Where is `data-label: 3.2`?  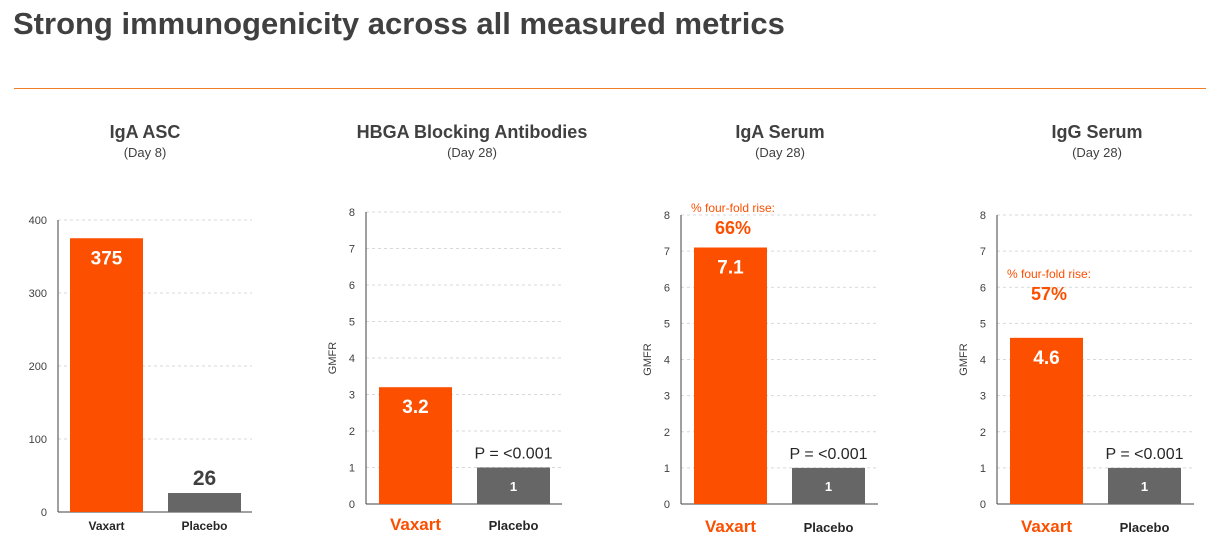
data-label: 3.2 is located at coordinates (415, 407).